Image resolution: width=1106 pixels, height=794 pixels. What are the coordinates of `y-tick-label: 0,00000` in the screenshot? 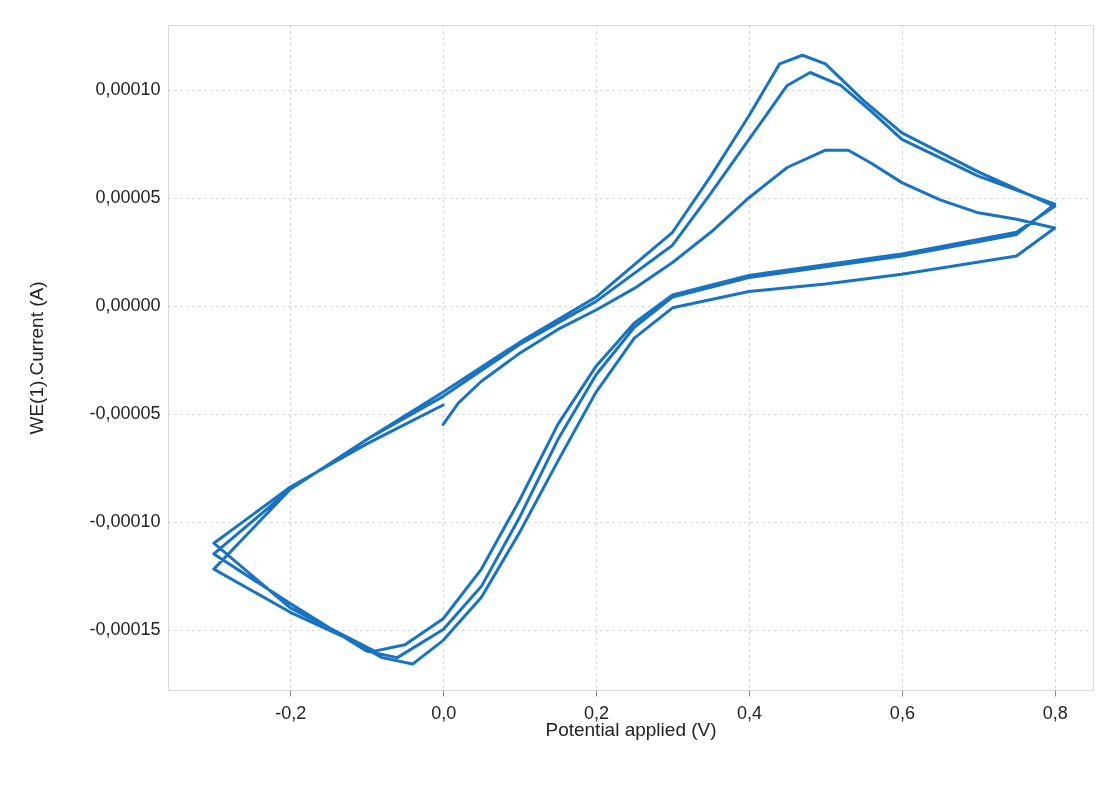 It's located at (128, 305).